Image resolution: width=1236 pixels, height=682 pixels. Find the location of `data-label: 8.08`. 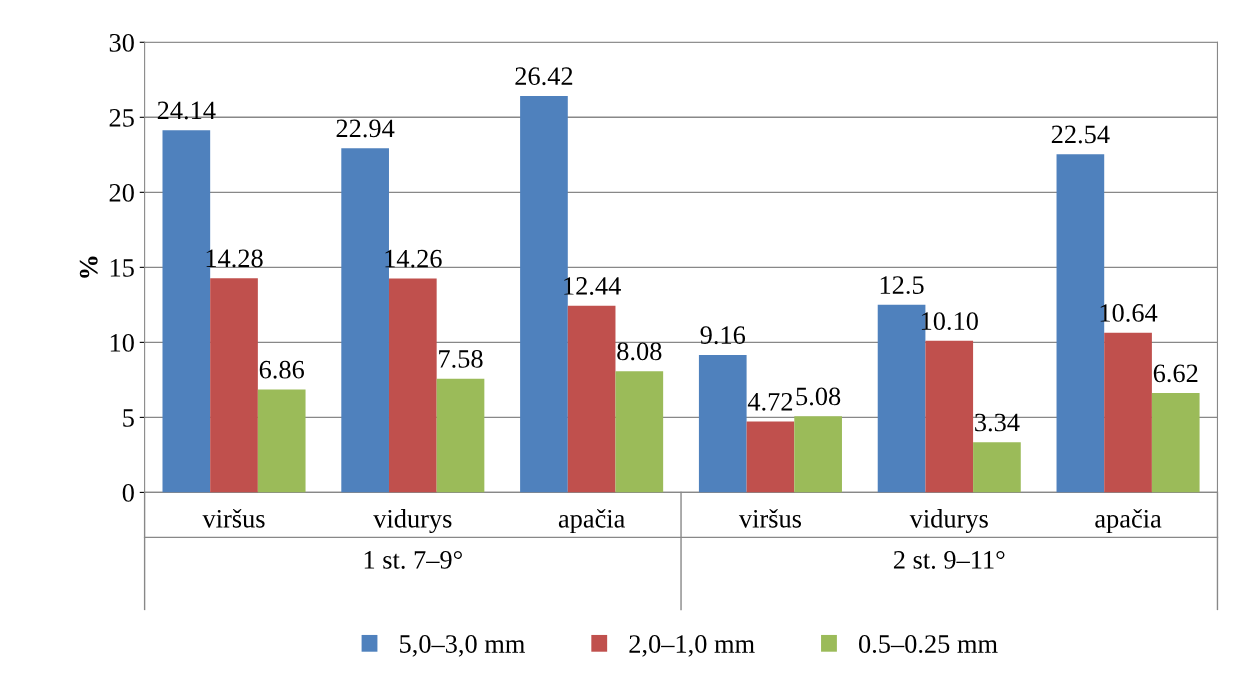

data-label: 8.08 is located at coordinates (639, 351).